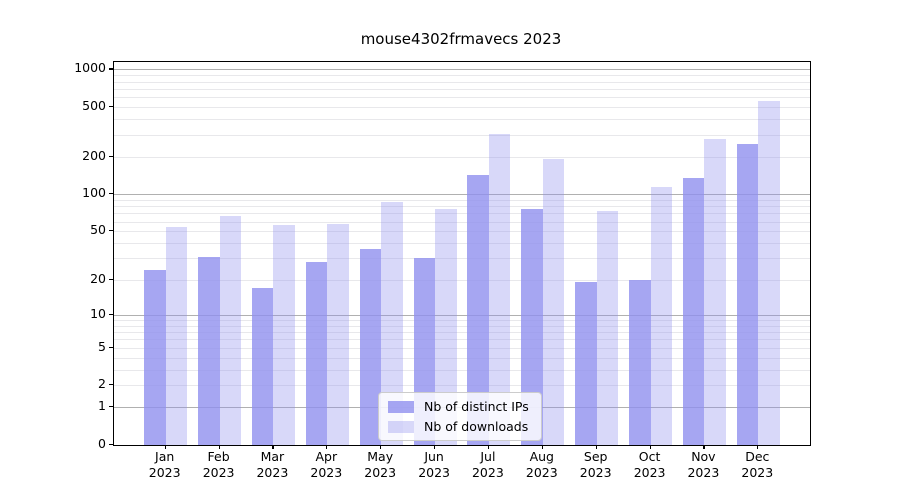 This screenshot has height=500, width=900. I want to click on legend-swatch-downloads, so click(401, 426).